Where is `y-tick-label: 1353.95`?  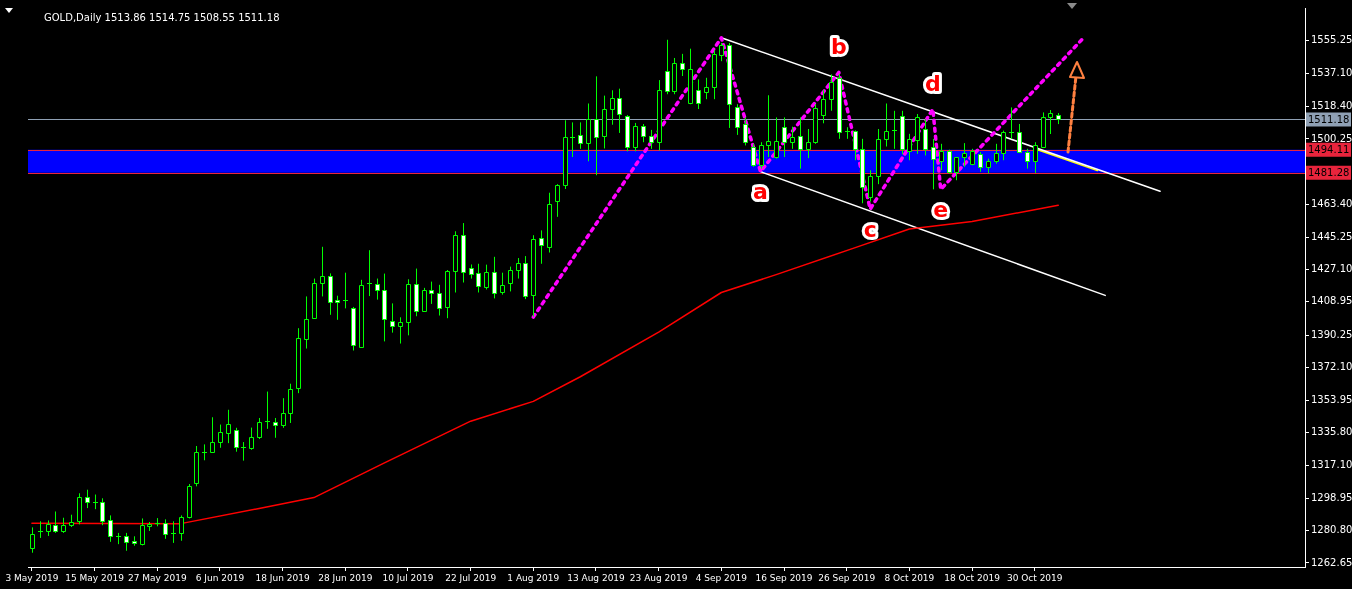
y-tick-label: 1353.95 is located at coordinates (1331, 399).